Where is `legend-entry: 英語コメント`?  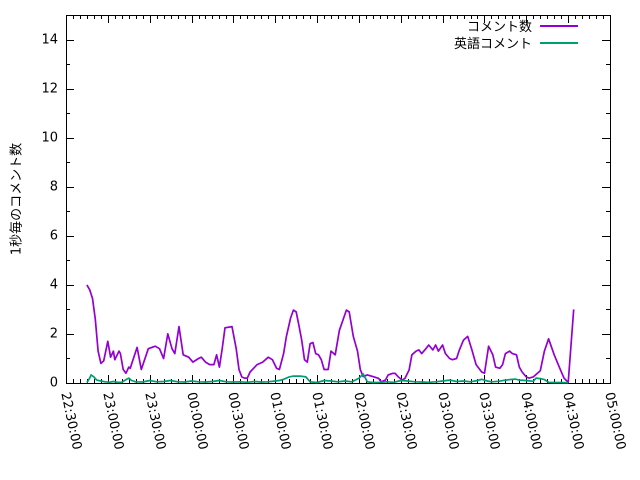
legend-entry: 英語コメント is located at coordinates (515, 43).